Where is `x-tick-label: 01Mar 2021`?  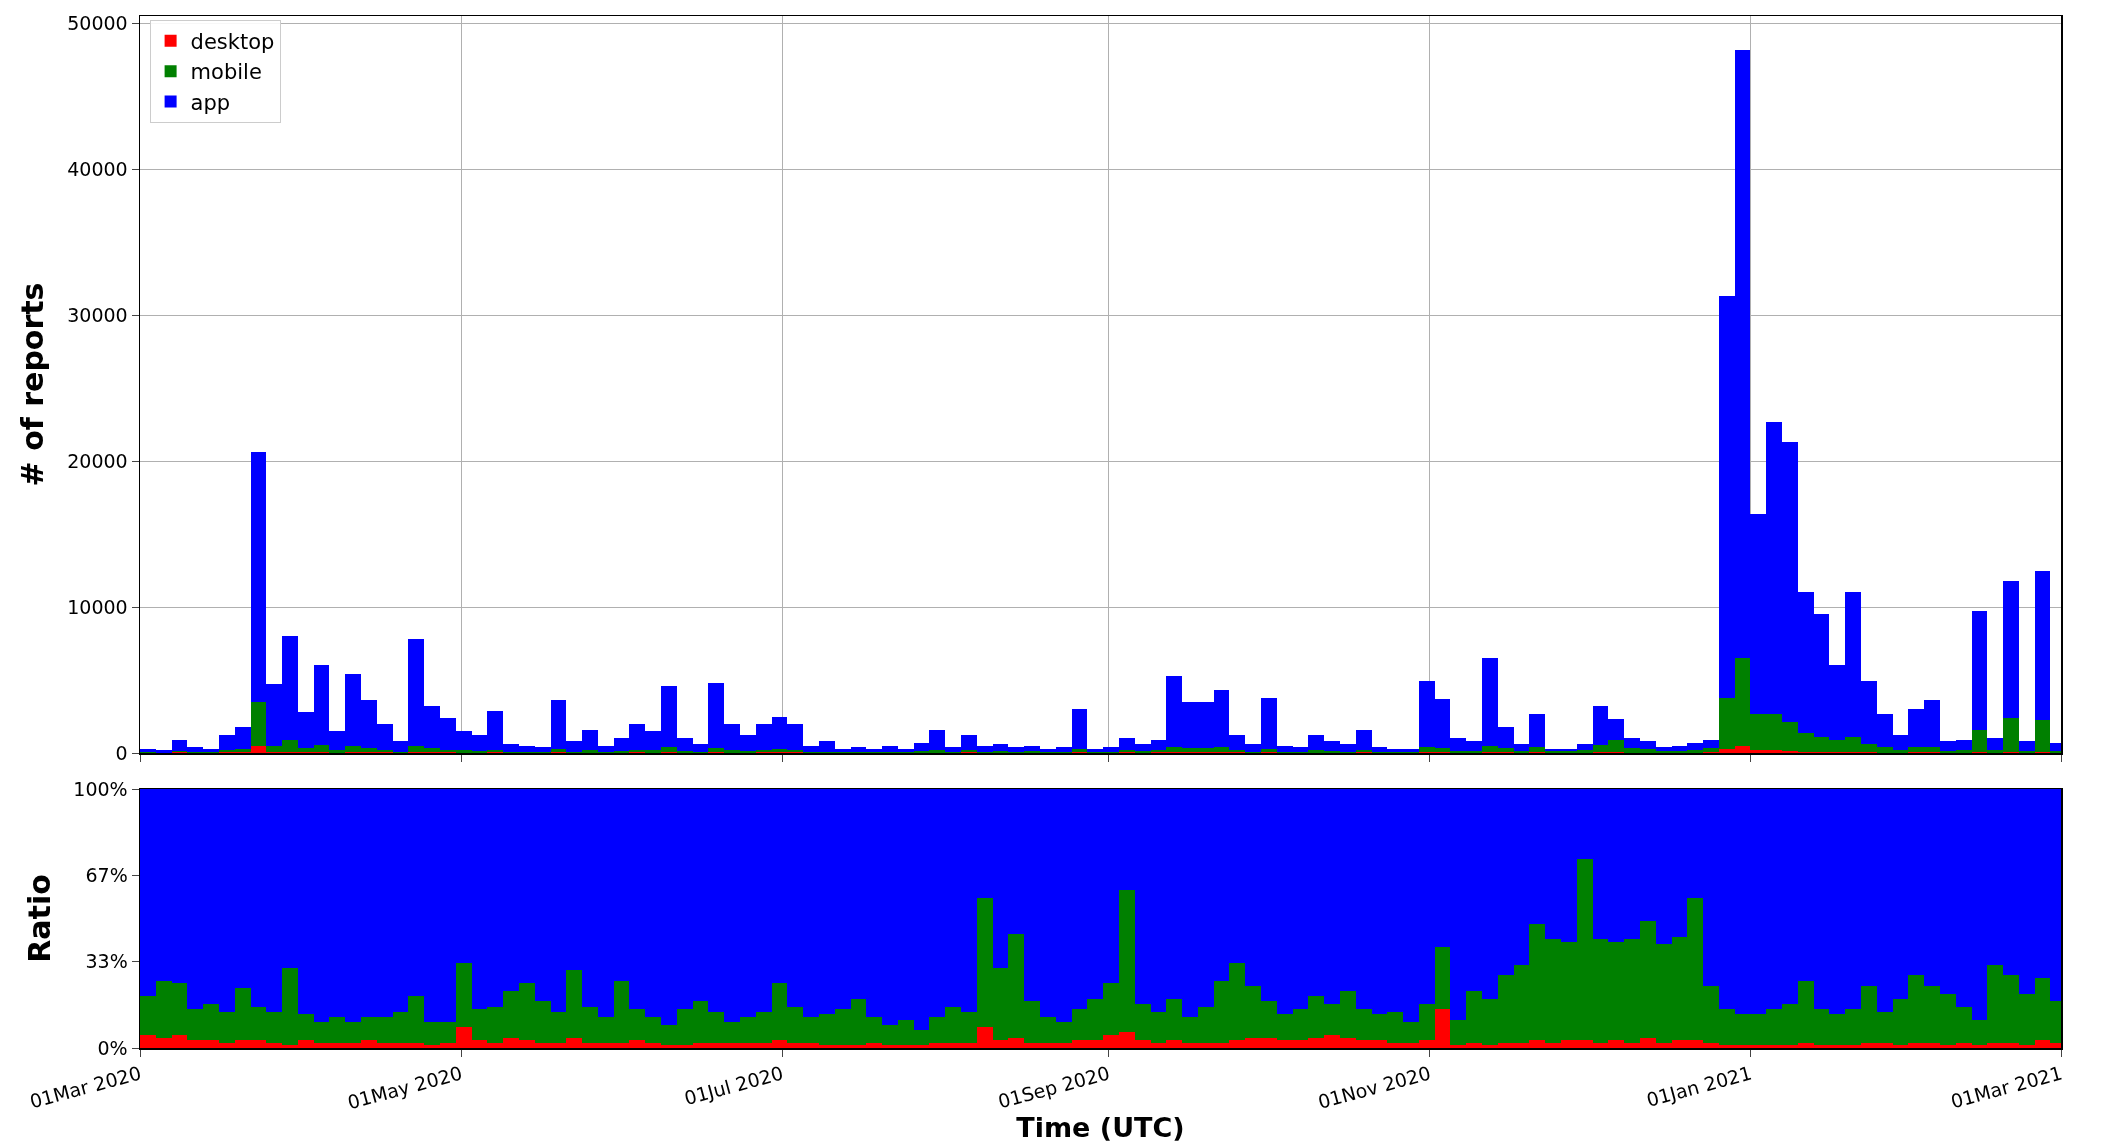
x-tick-label: 01Mar 2021 is located at coordinates (2006, 1087).